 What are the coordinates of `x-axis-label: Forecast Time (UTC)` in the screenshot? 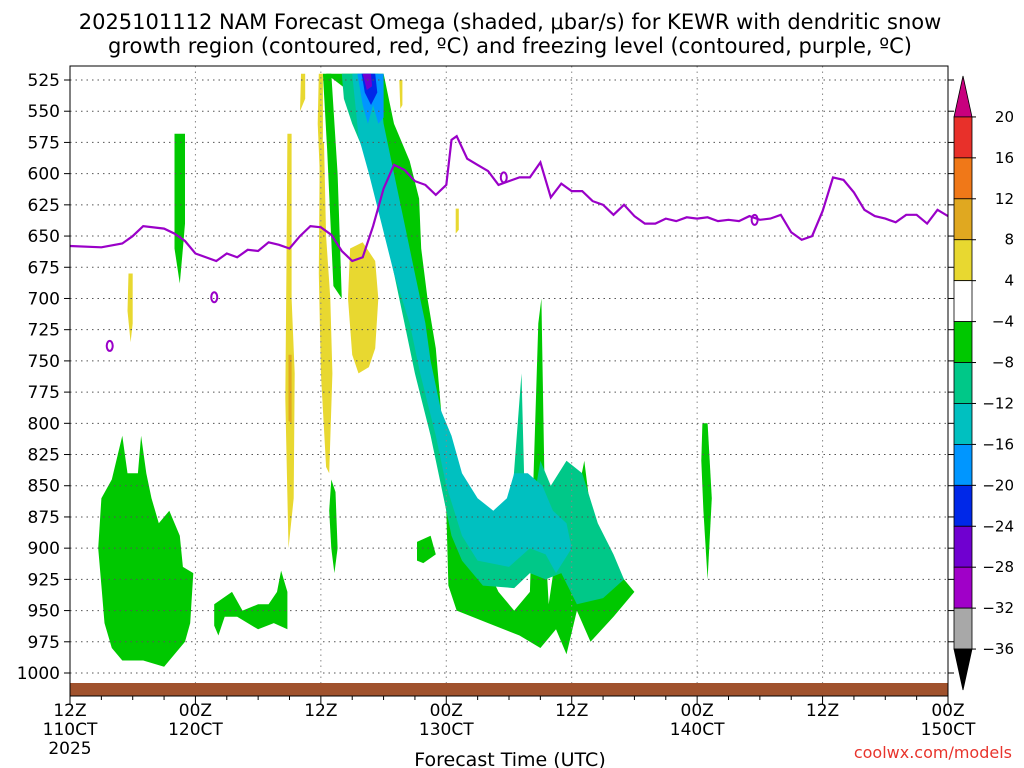 It's located at (509, 758).